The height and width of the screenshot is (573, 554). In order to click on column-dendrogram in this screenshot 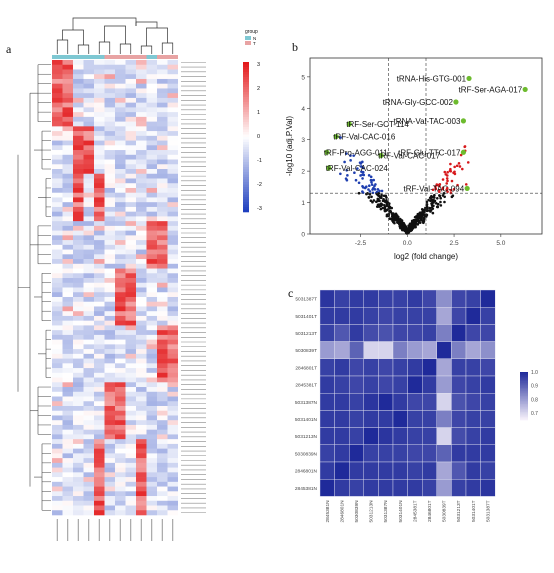, I will do `click(146, 24)`.